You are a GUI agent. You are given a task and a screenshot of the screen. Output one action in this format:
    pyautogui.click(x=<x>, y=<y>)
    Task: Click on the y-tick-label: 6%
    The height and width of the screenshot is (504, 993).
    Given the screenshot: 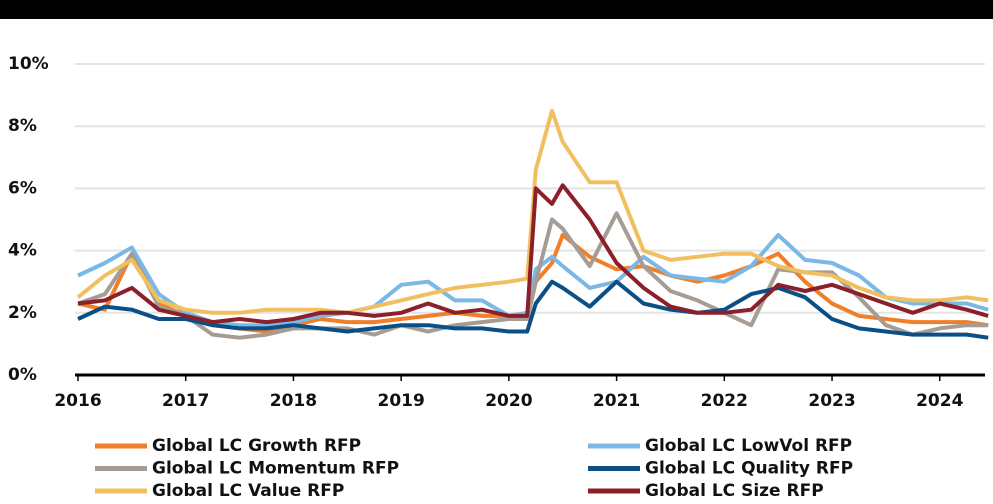 What is the action you would take?
    pyautogui.click(x=22, y=188)
    